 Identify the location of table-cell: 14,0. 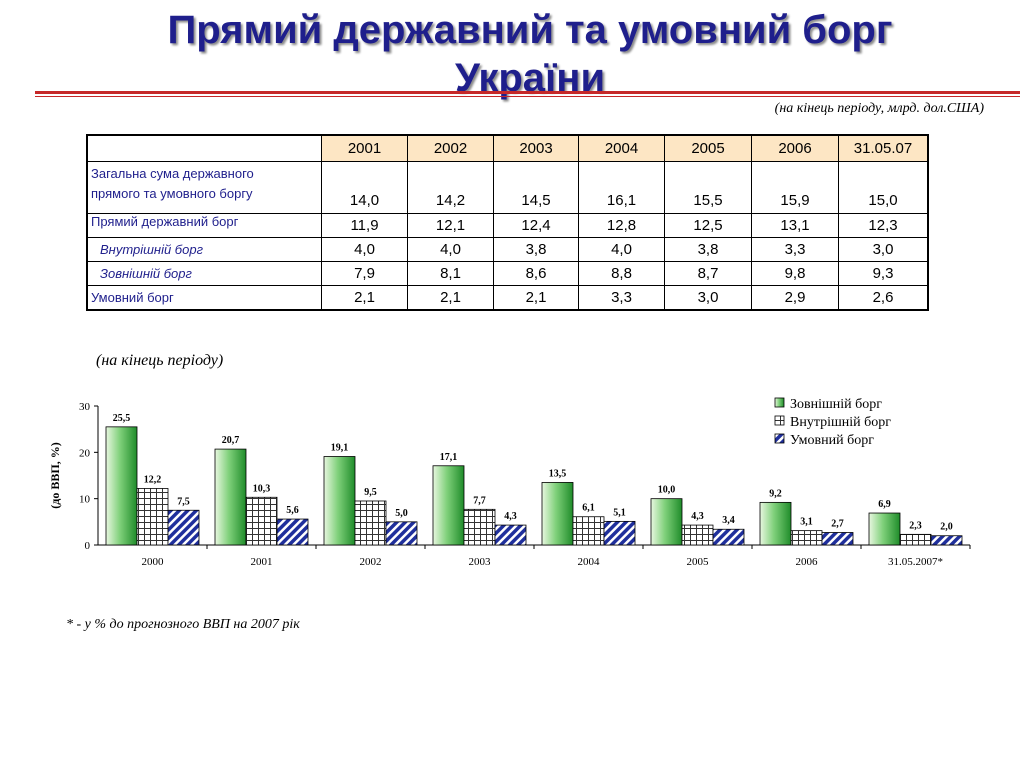
(364, 187).